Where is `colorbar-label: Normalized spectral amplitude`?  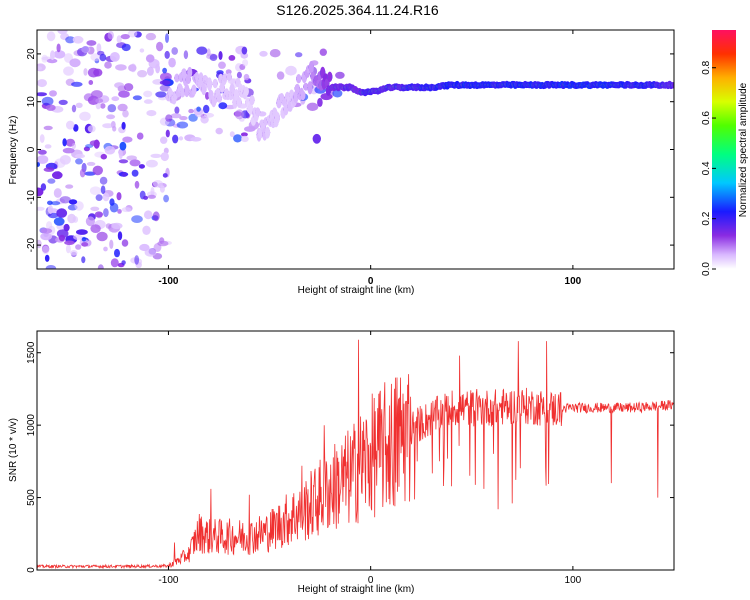
colorbar-label: Normalized spectral amplitude is located at coordinates (743, 149).